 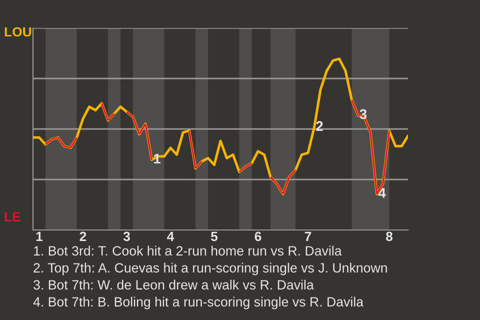 I want to click on x-tick-label: 4, so click(x=170, y=236).